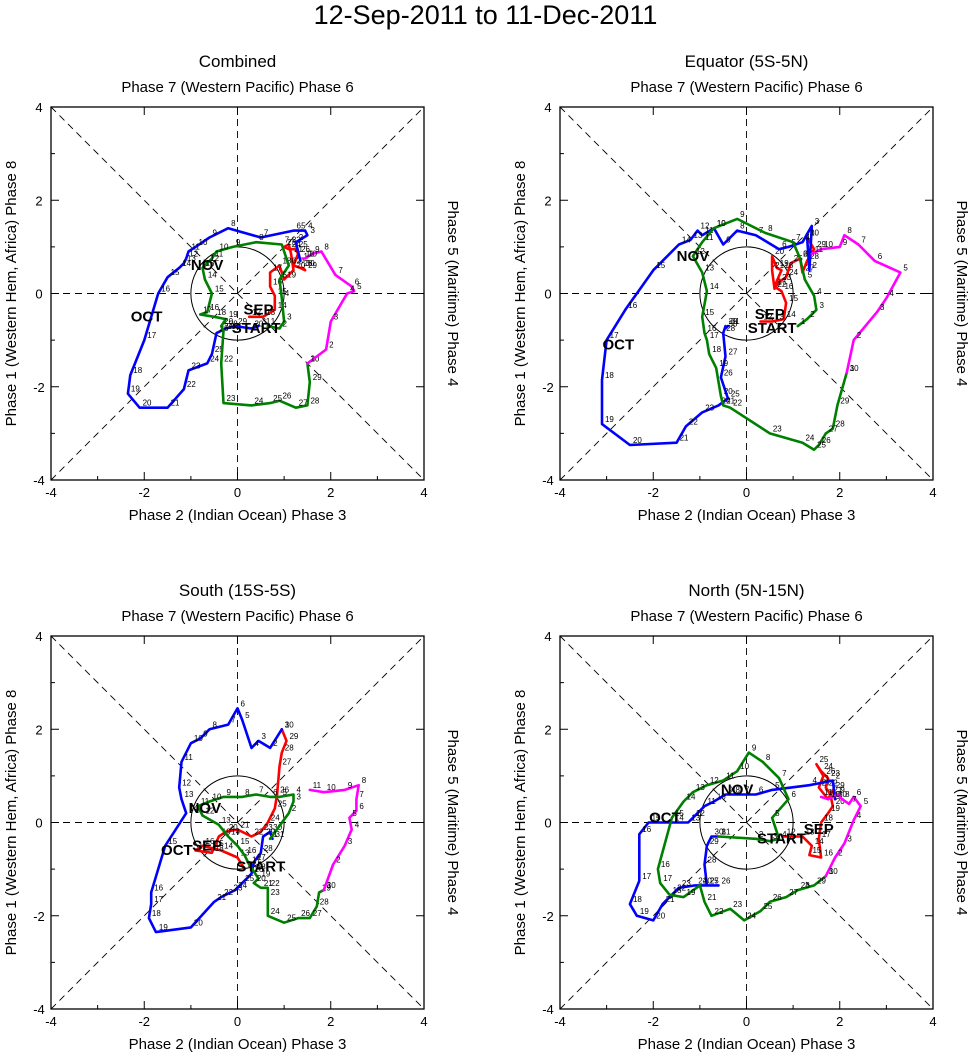 The width and height of the screenshot is (971, 1061). Describe the element at coordinates (296, 240) in the screenshot. I see `day-label: 22` at that location.